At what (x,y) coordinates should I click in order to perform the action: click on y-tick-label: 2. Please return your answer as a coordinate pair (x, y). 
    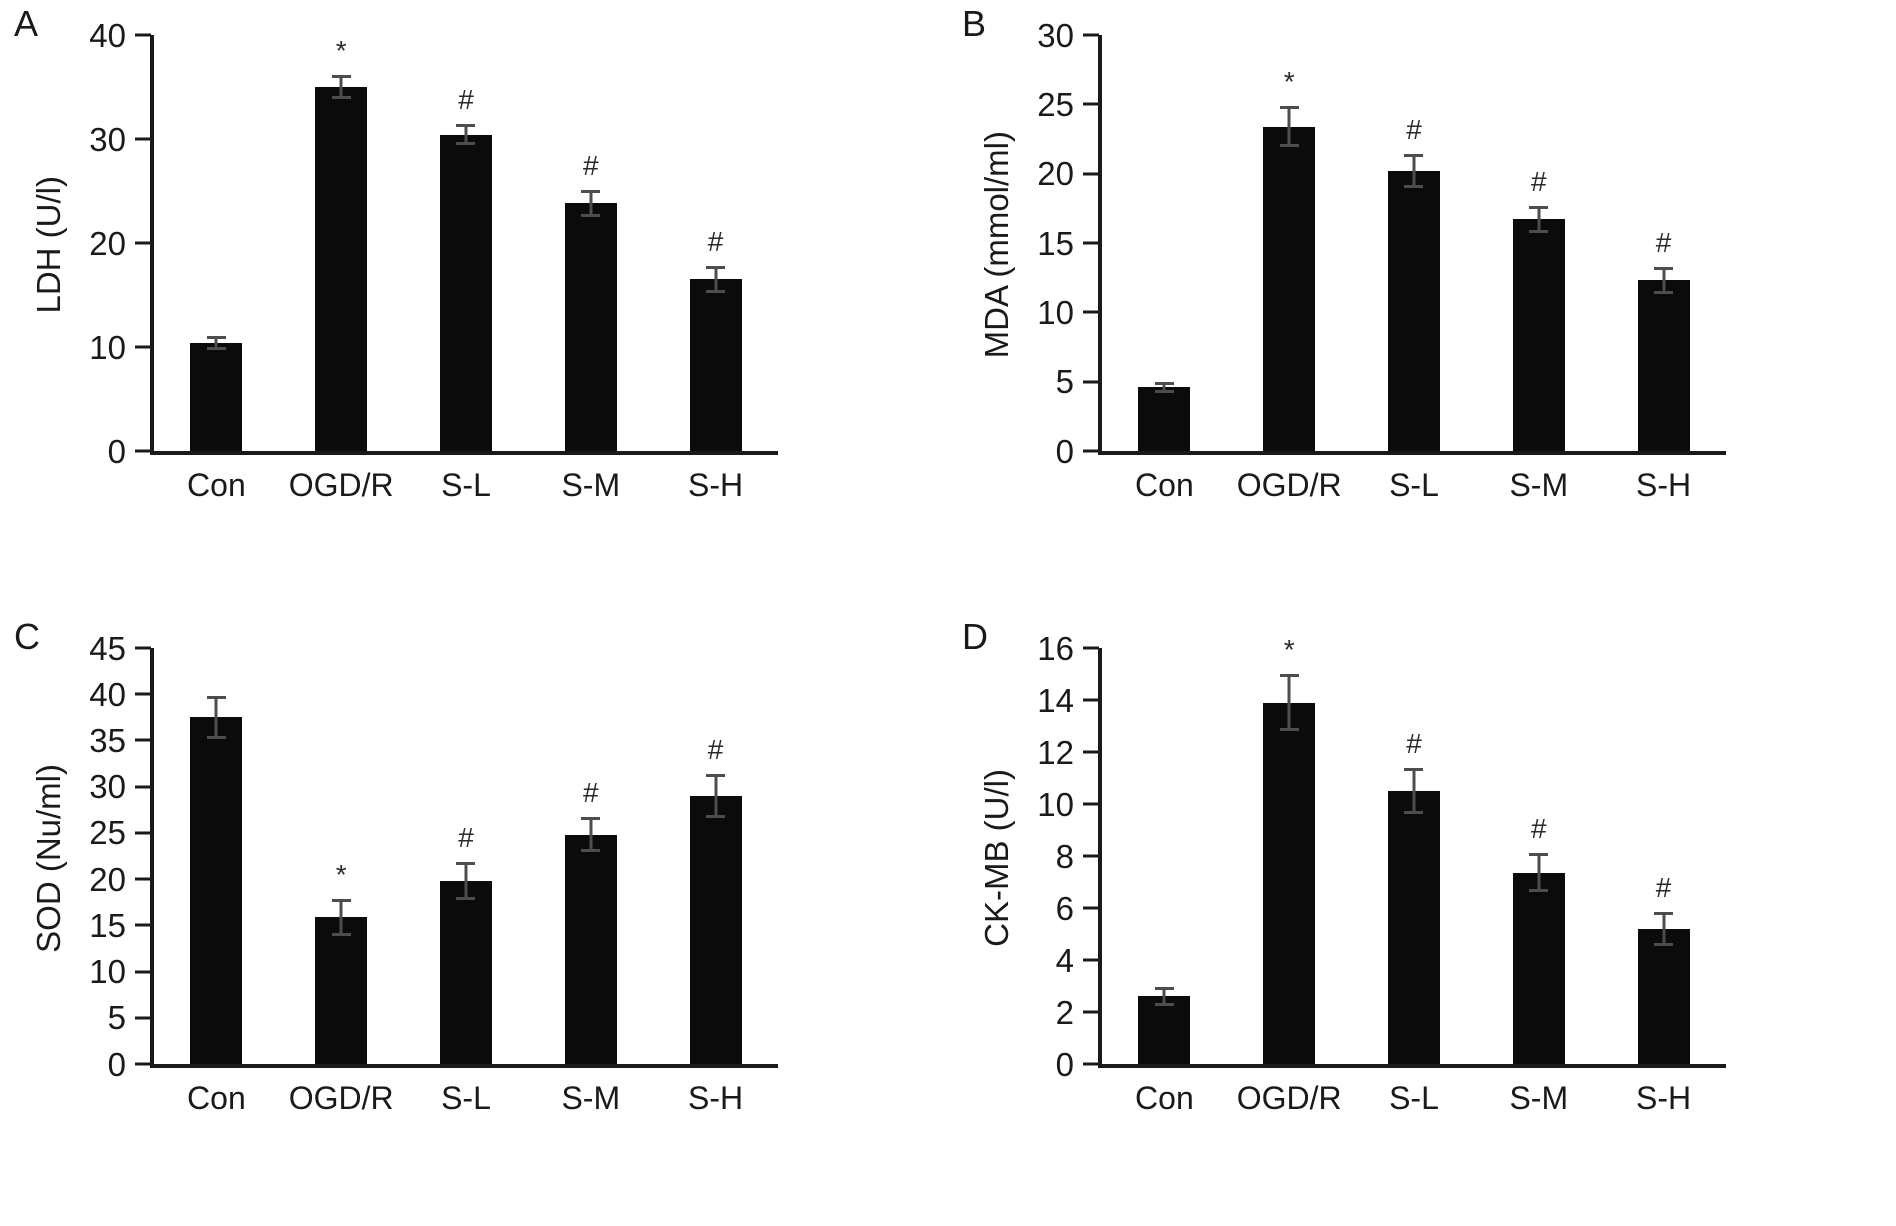
    Looking at the image, I should click on (1064, 1012).